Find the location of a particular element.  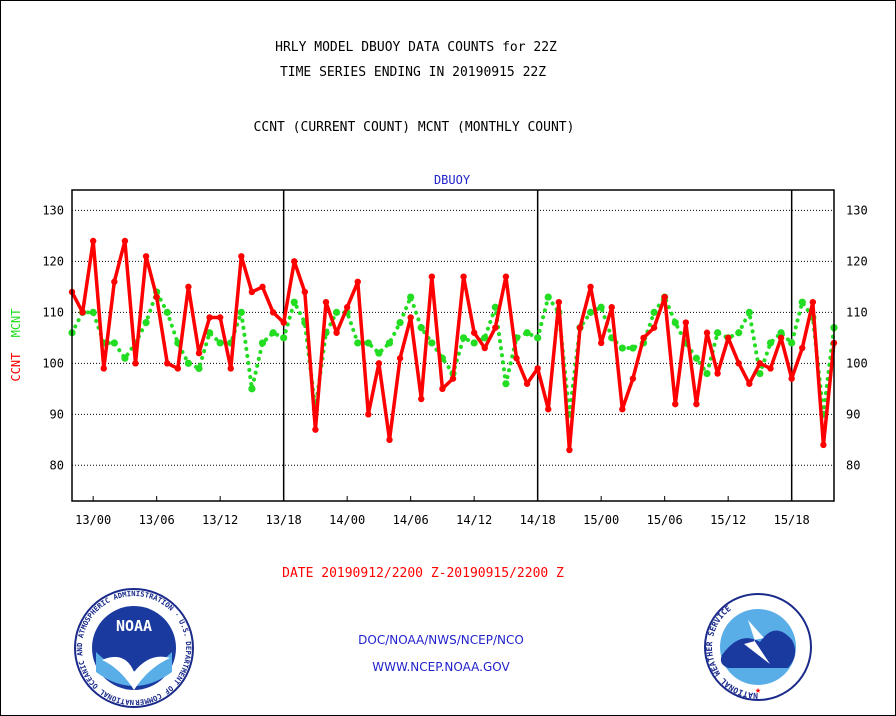

url-link: WWW.NCEP.NOAA.GOV is located at coordinates (441, 667).